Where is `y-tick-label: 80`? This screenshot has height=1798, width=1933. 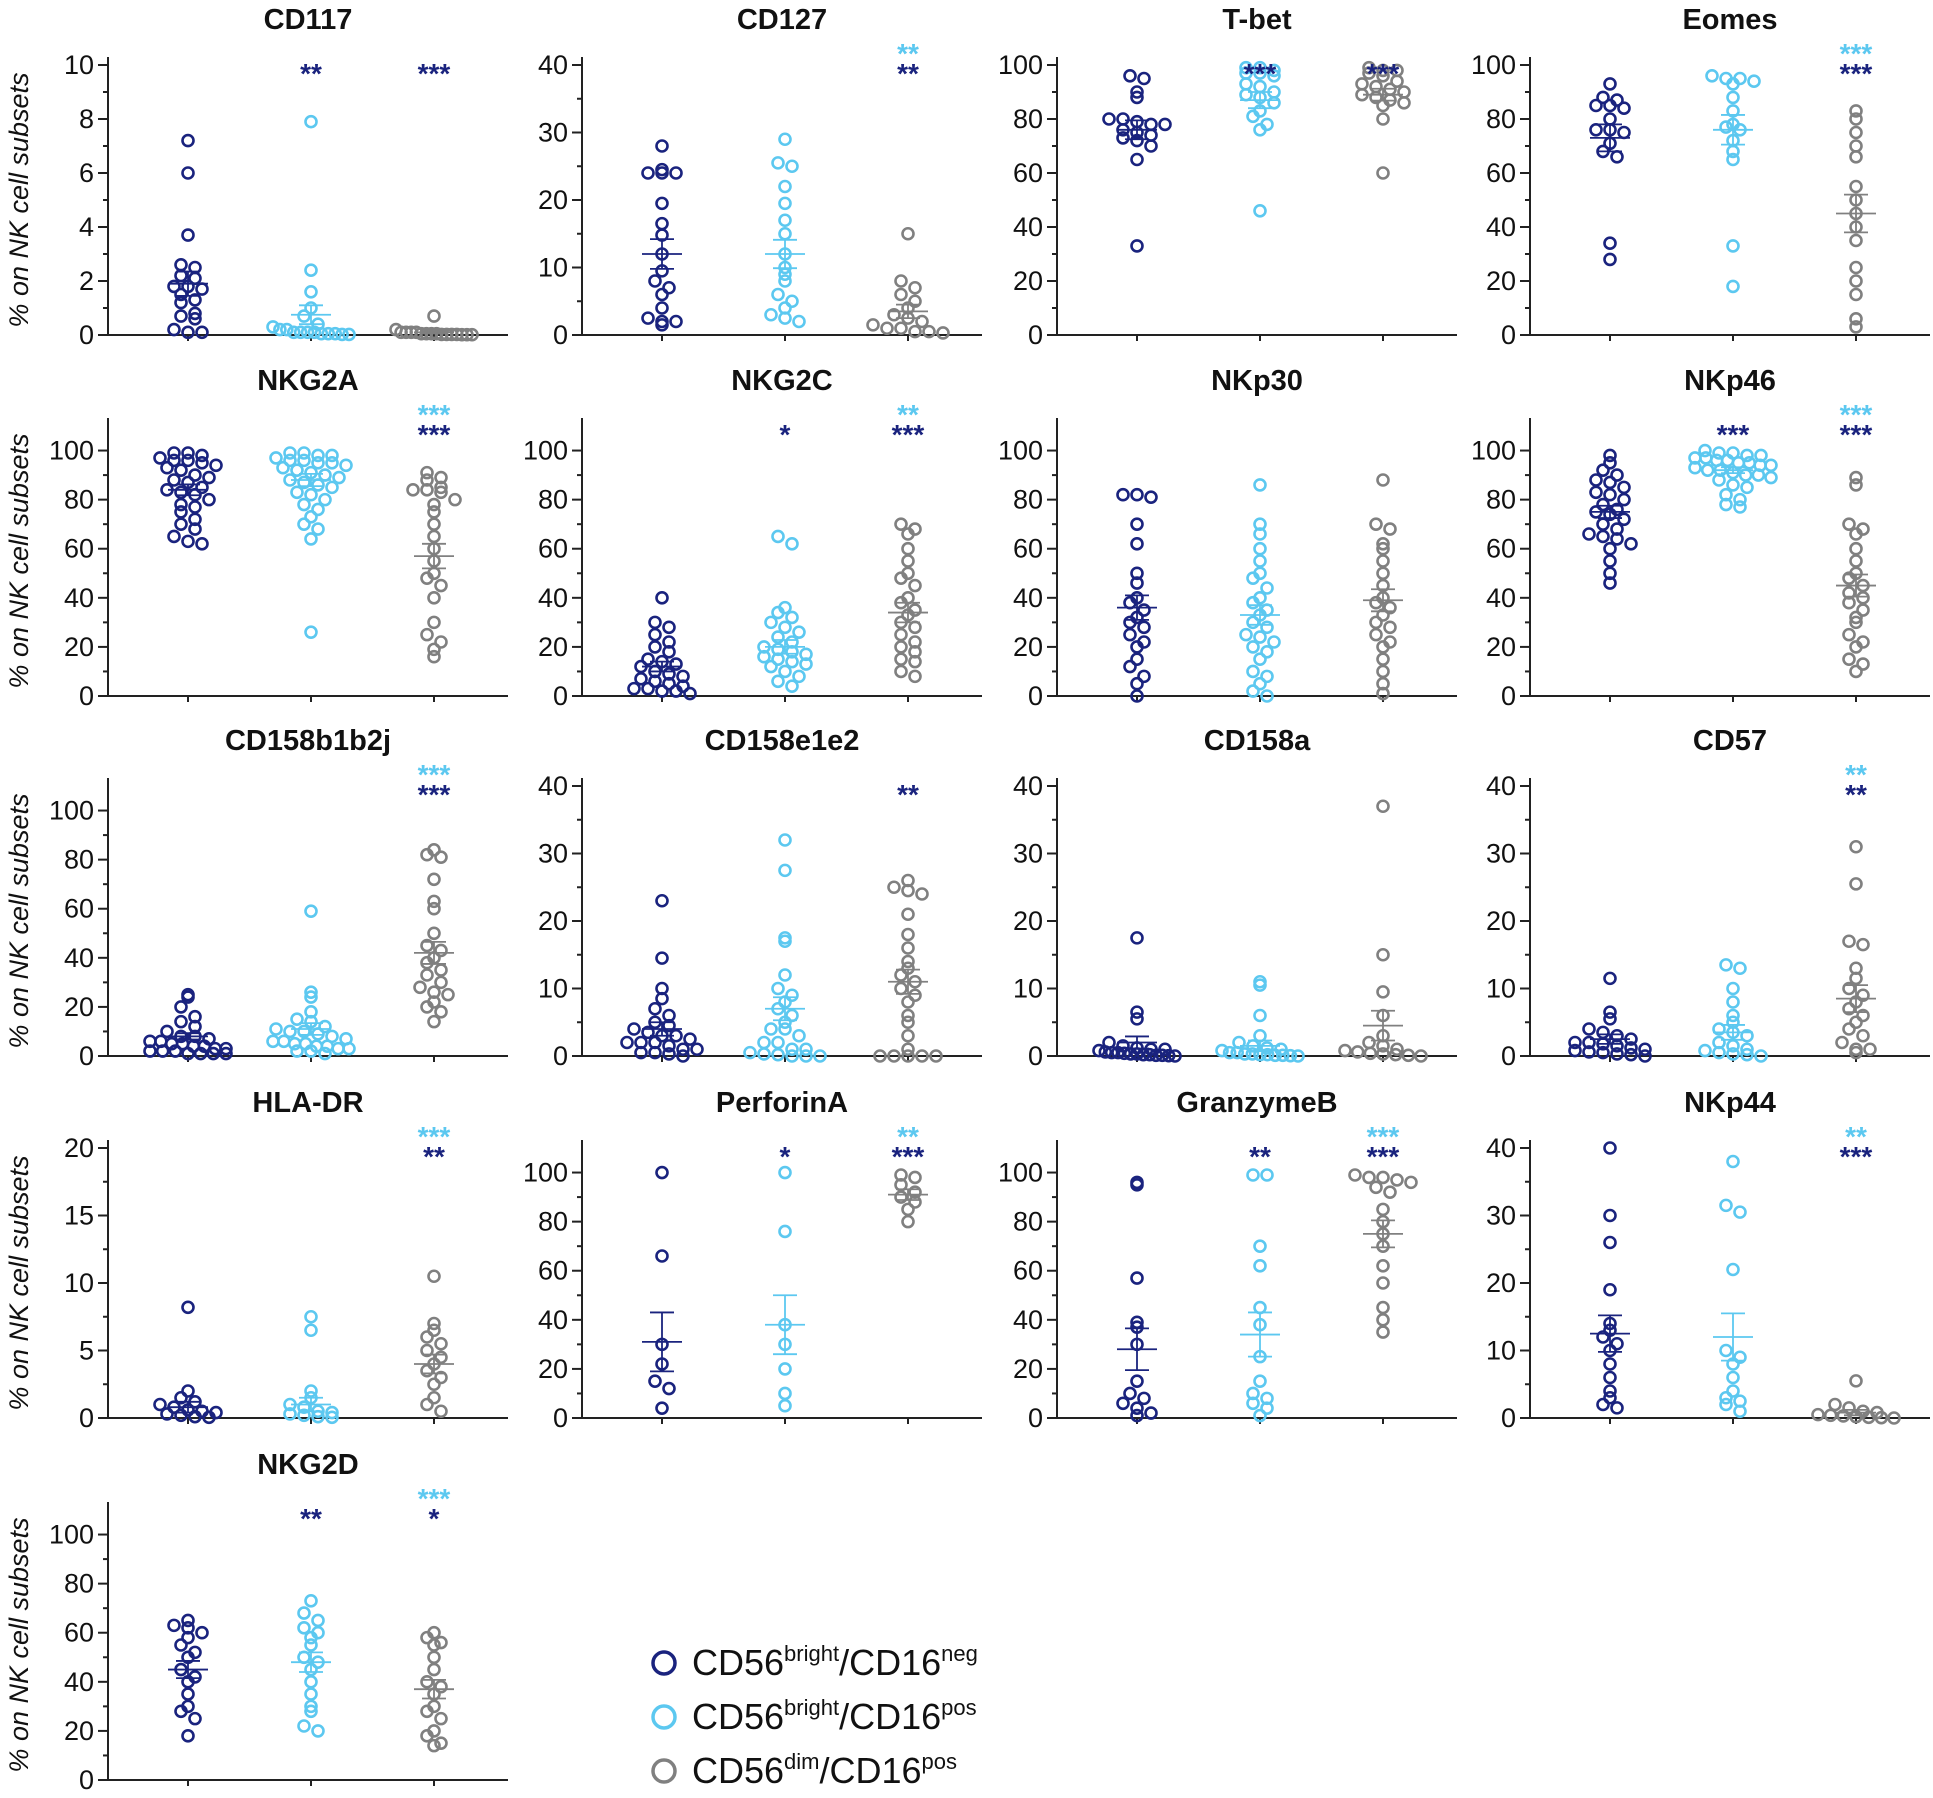
y-tick-label: 80 is located at coordinates (553, 500).